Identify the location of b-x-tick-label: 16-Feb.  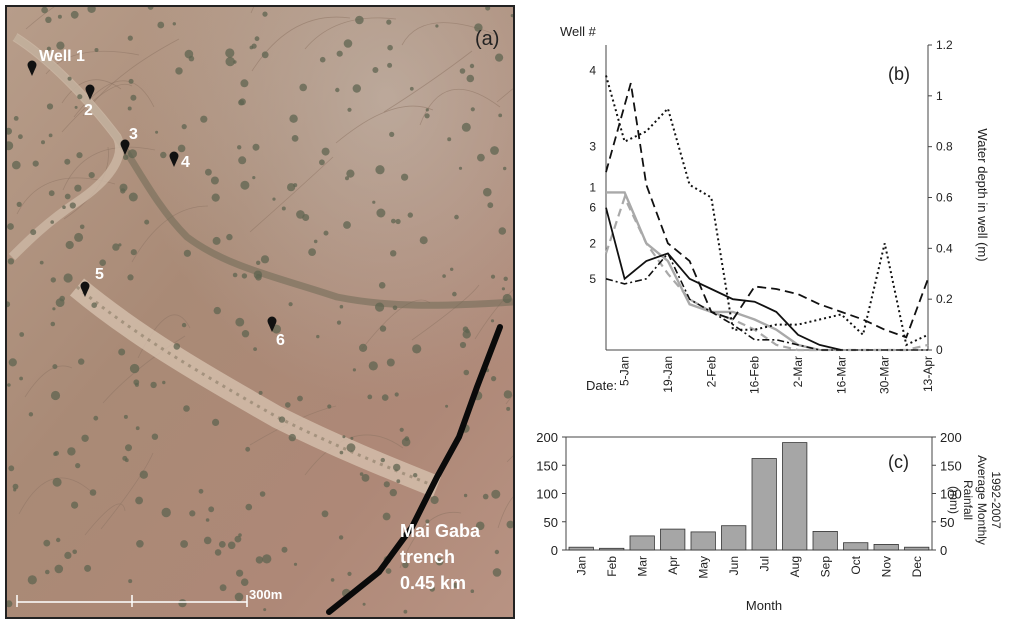
(755, 375).